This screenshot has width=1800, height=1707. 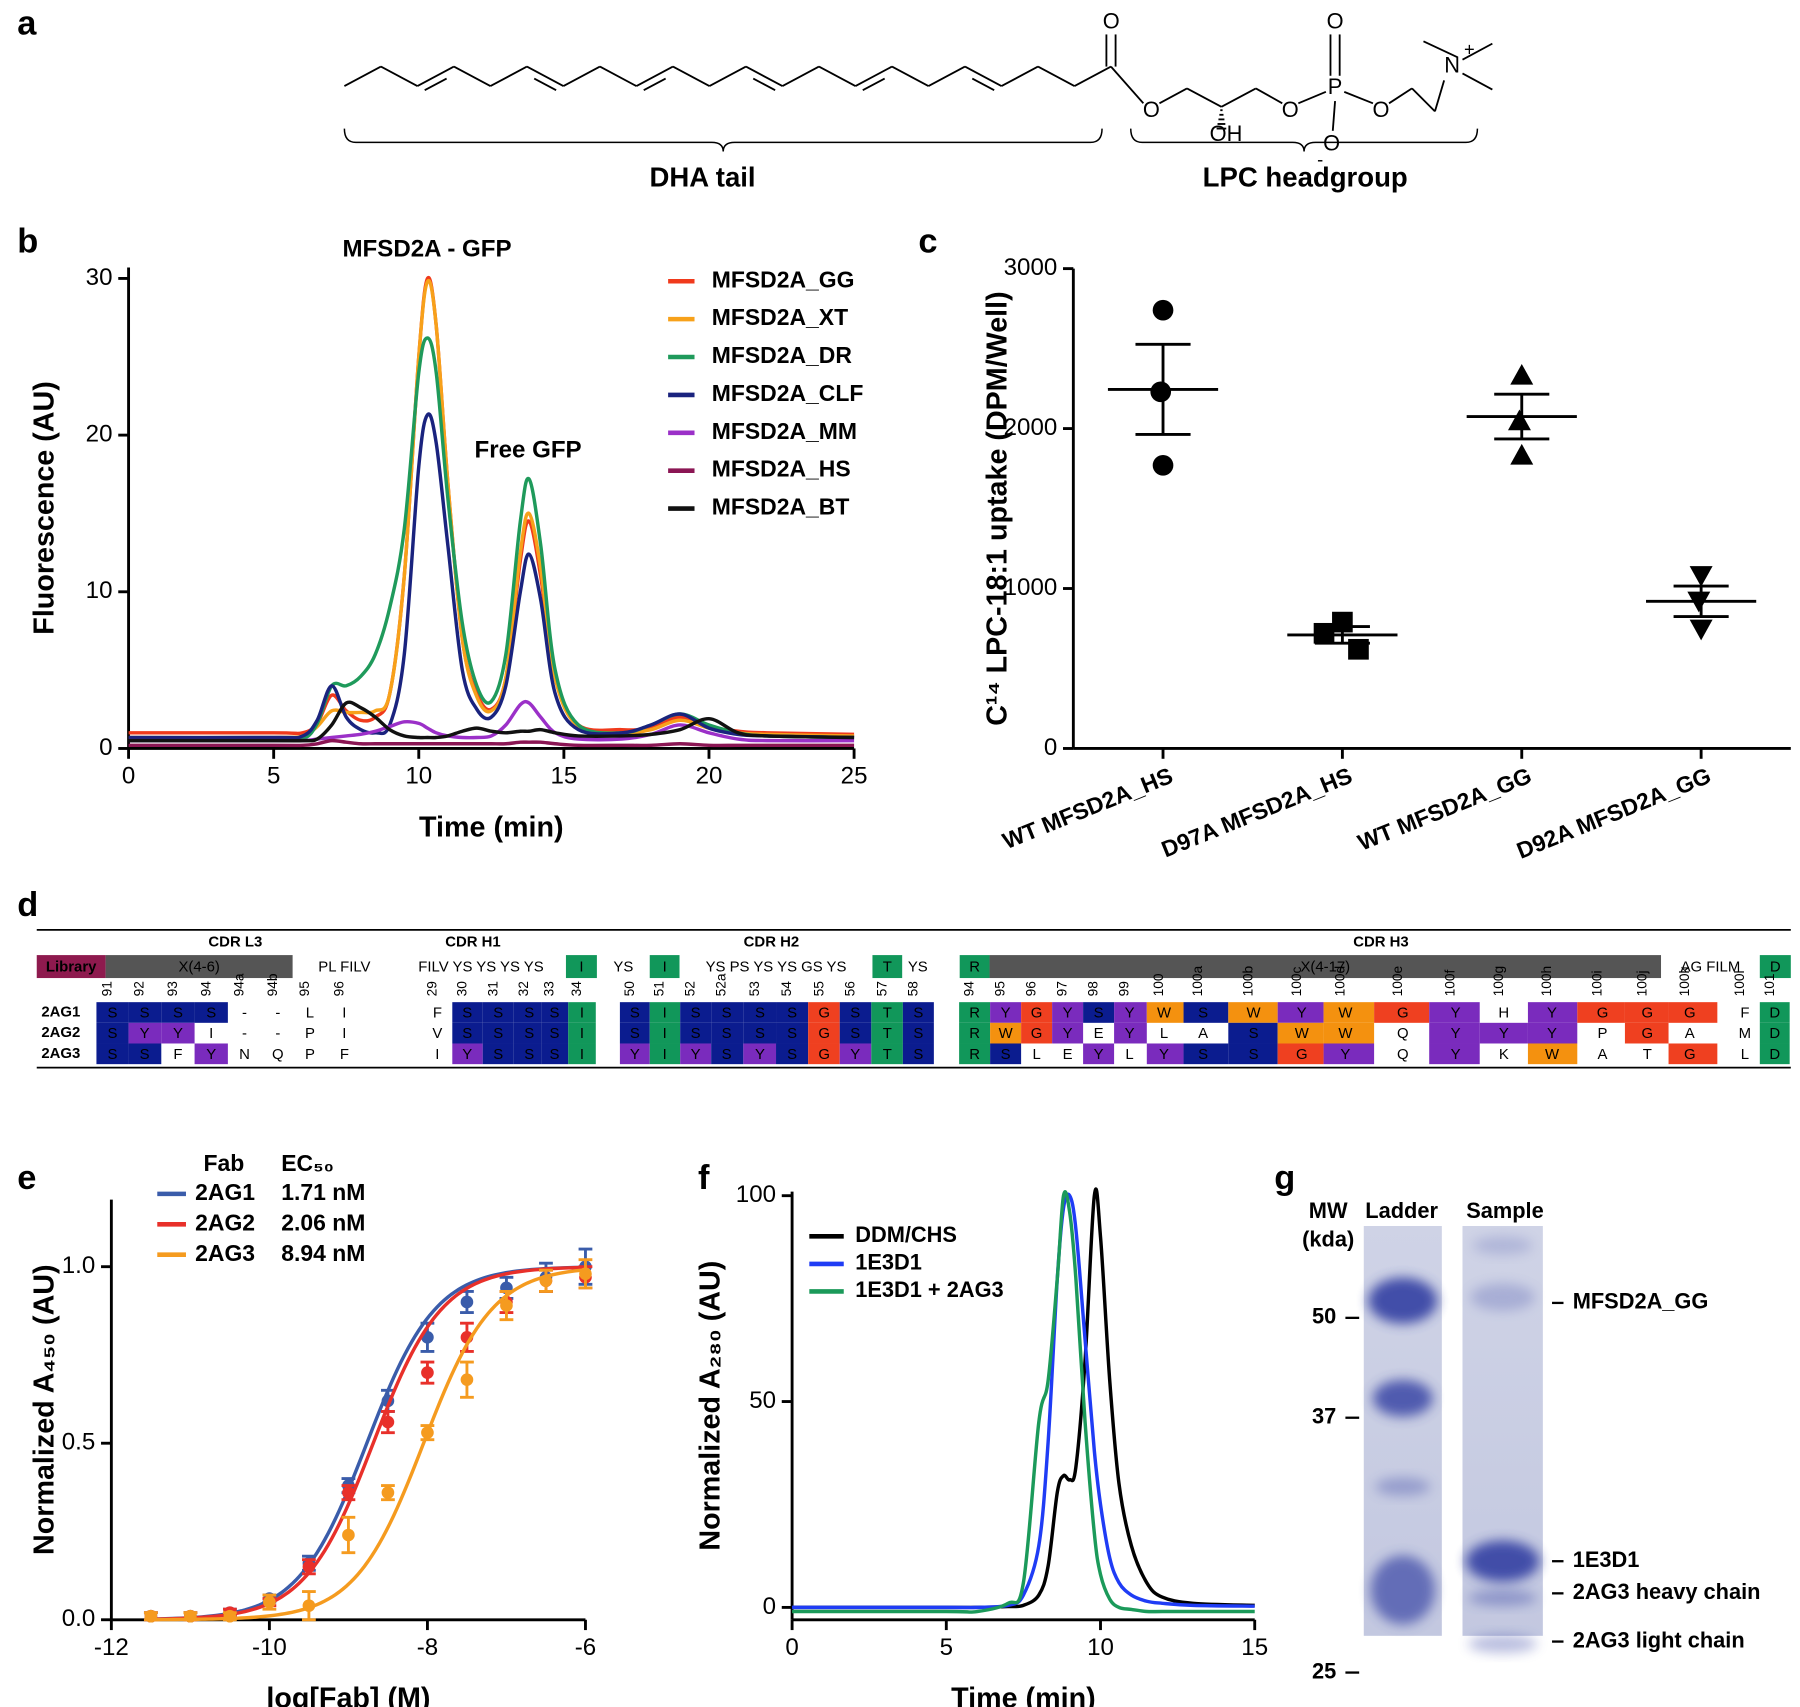 What do you see at coordinates (27, 905) in the screenshot?
I see `panel-label: d` at bounding box center [27, 905].